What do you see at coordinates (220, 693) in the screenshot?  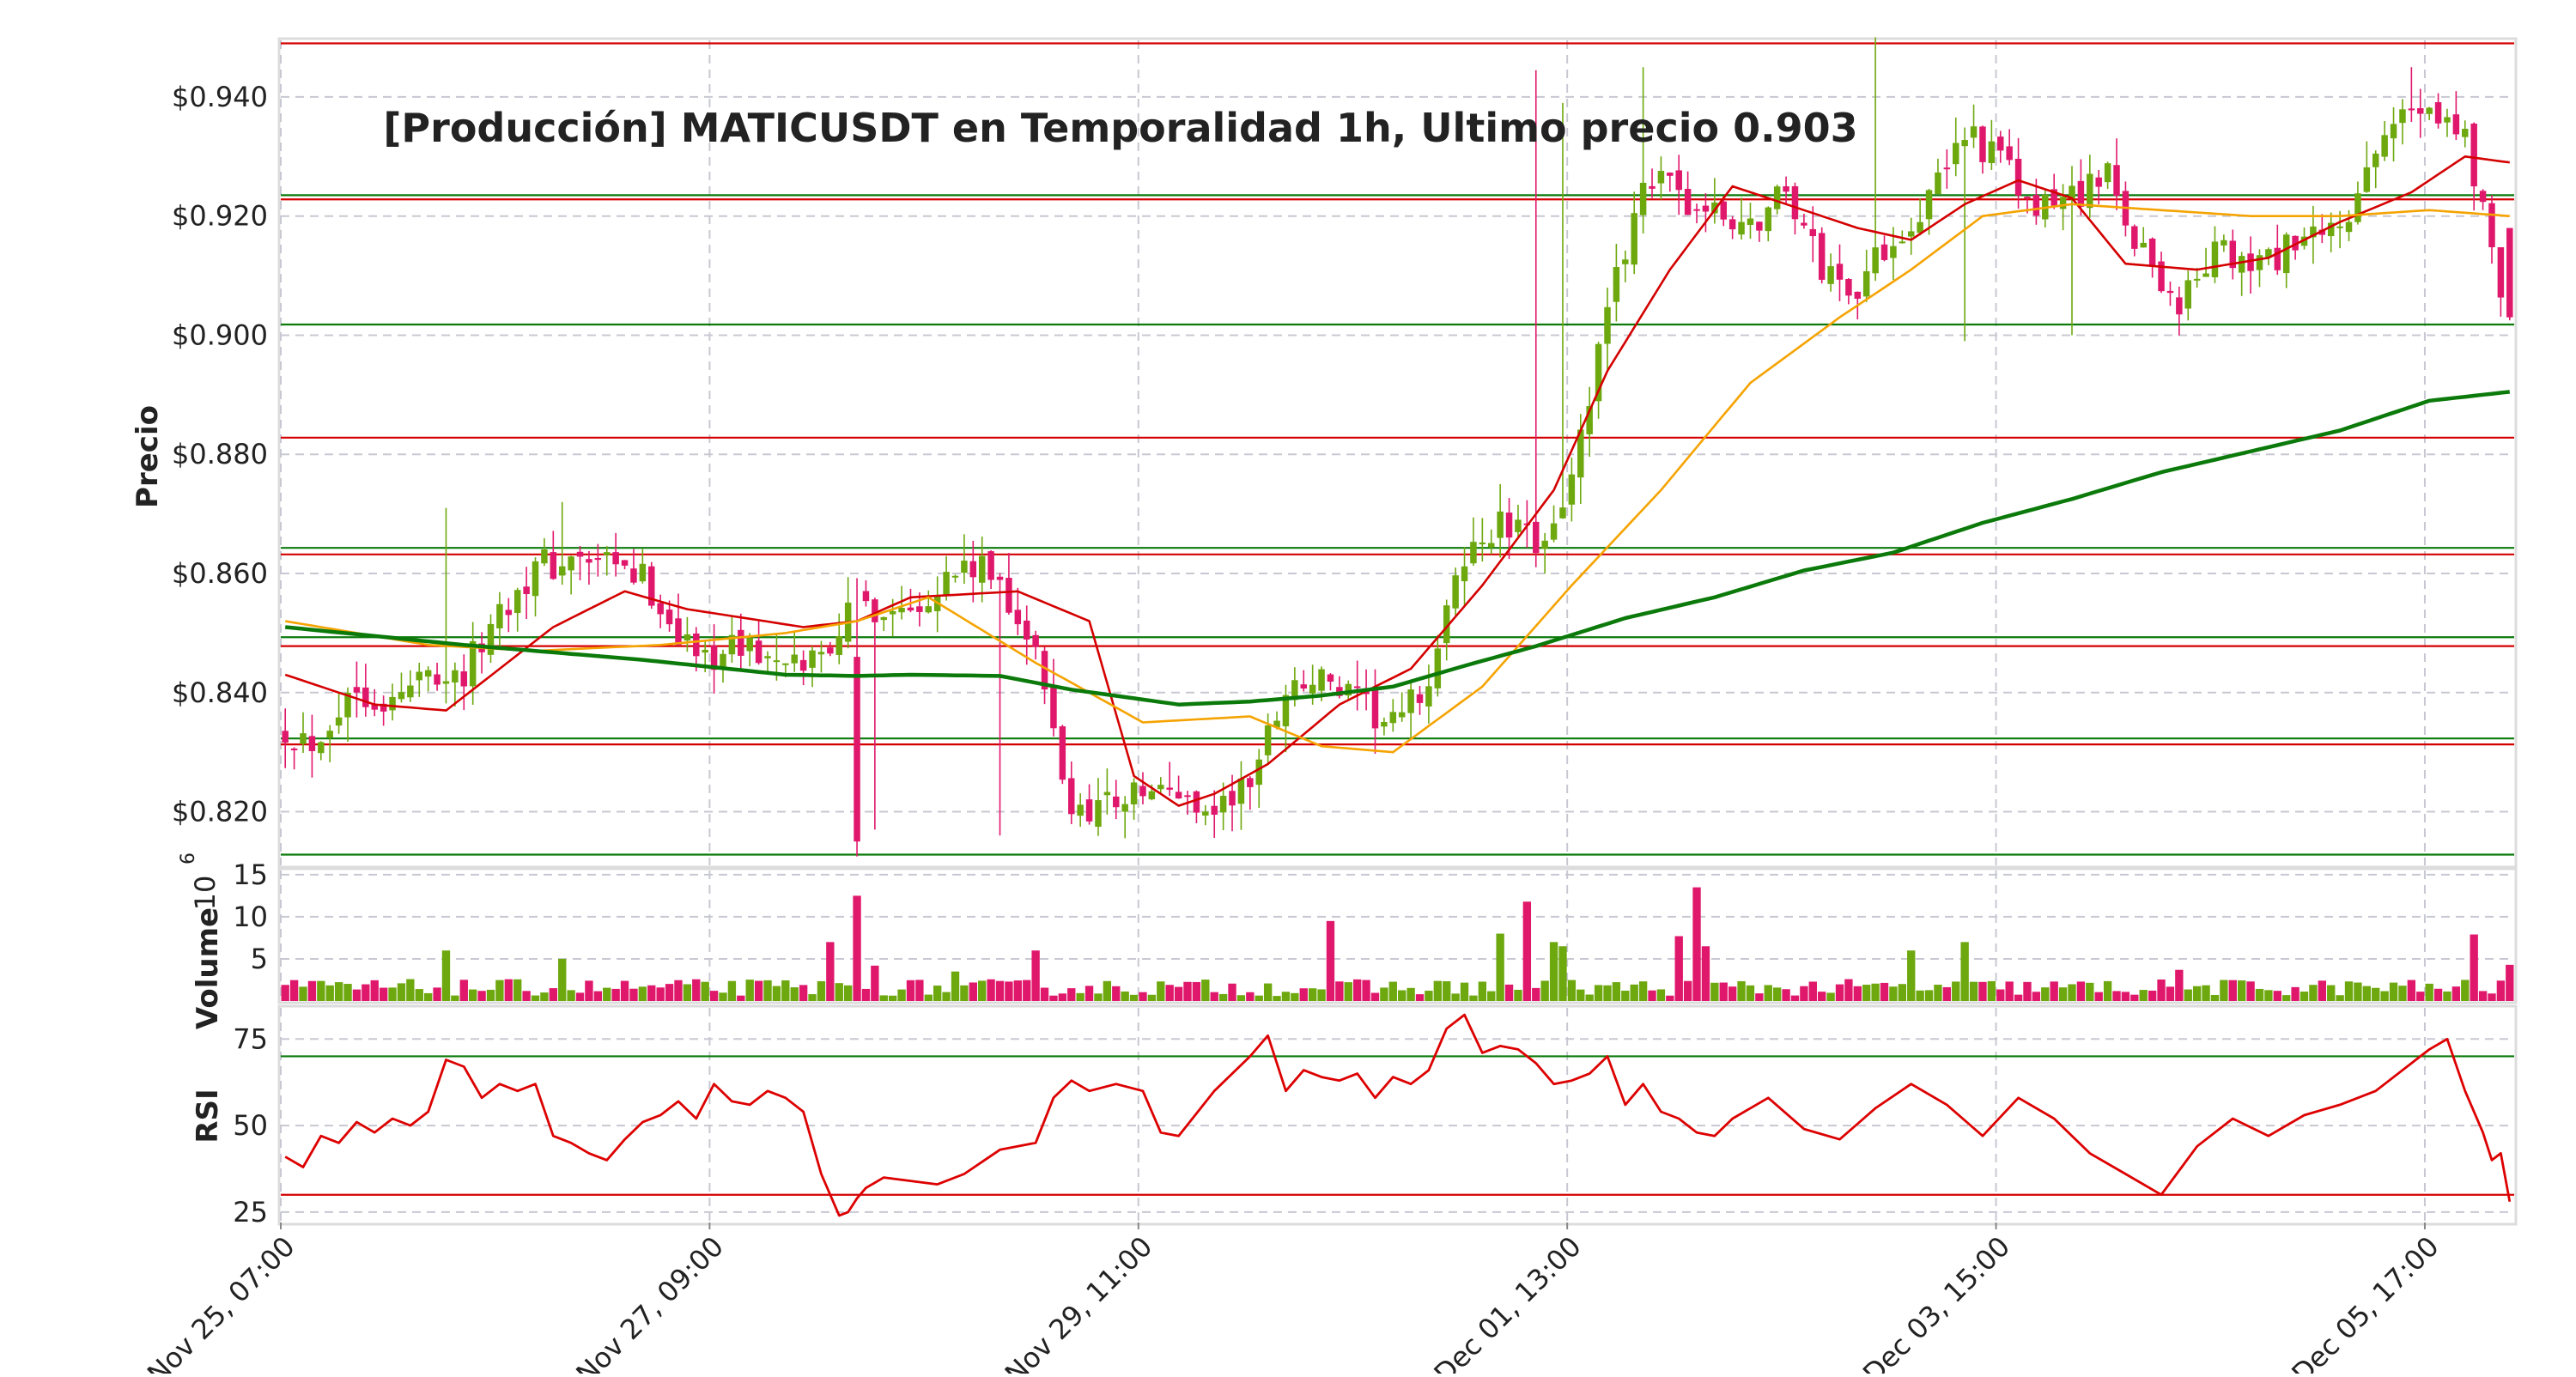 I see `price-y-tick-label: $0.840` at bounding box center [220, 693].